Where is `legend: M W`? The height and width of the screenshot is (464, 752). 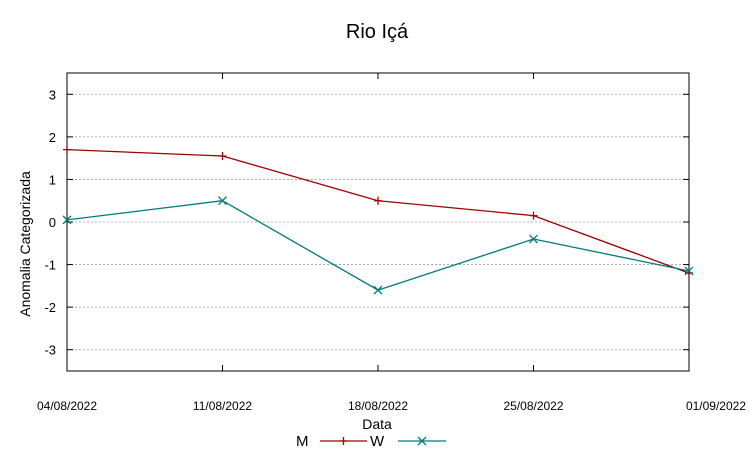 legend: M W is located at coordinates (371, 441).